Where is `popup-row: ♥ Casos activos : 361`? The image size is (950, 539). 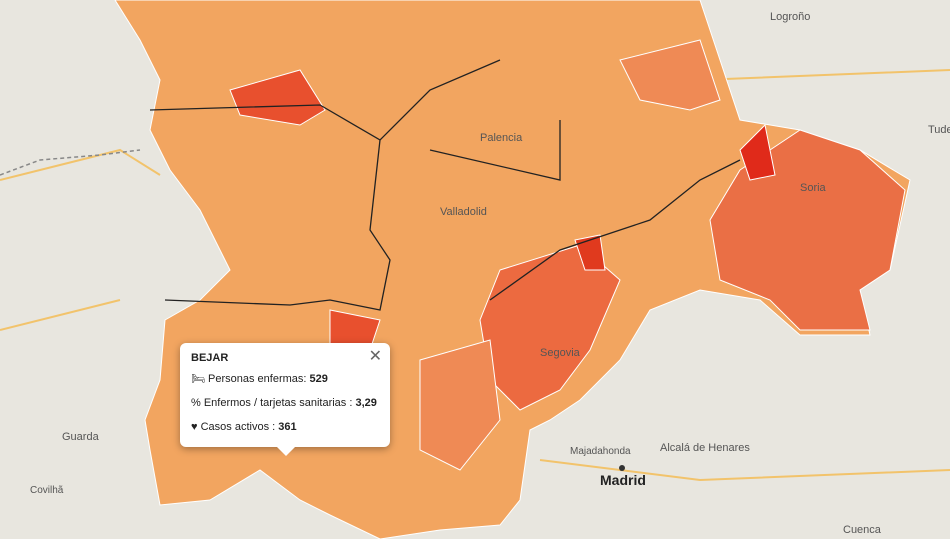
popup-row: ♥ Casos activos : 361 is located at coordinates (244, 427).